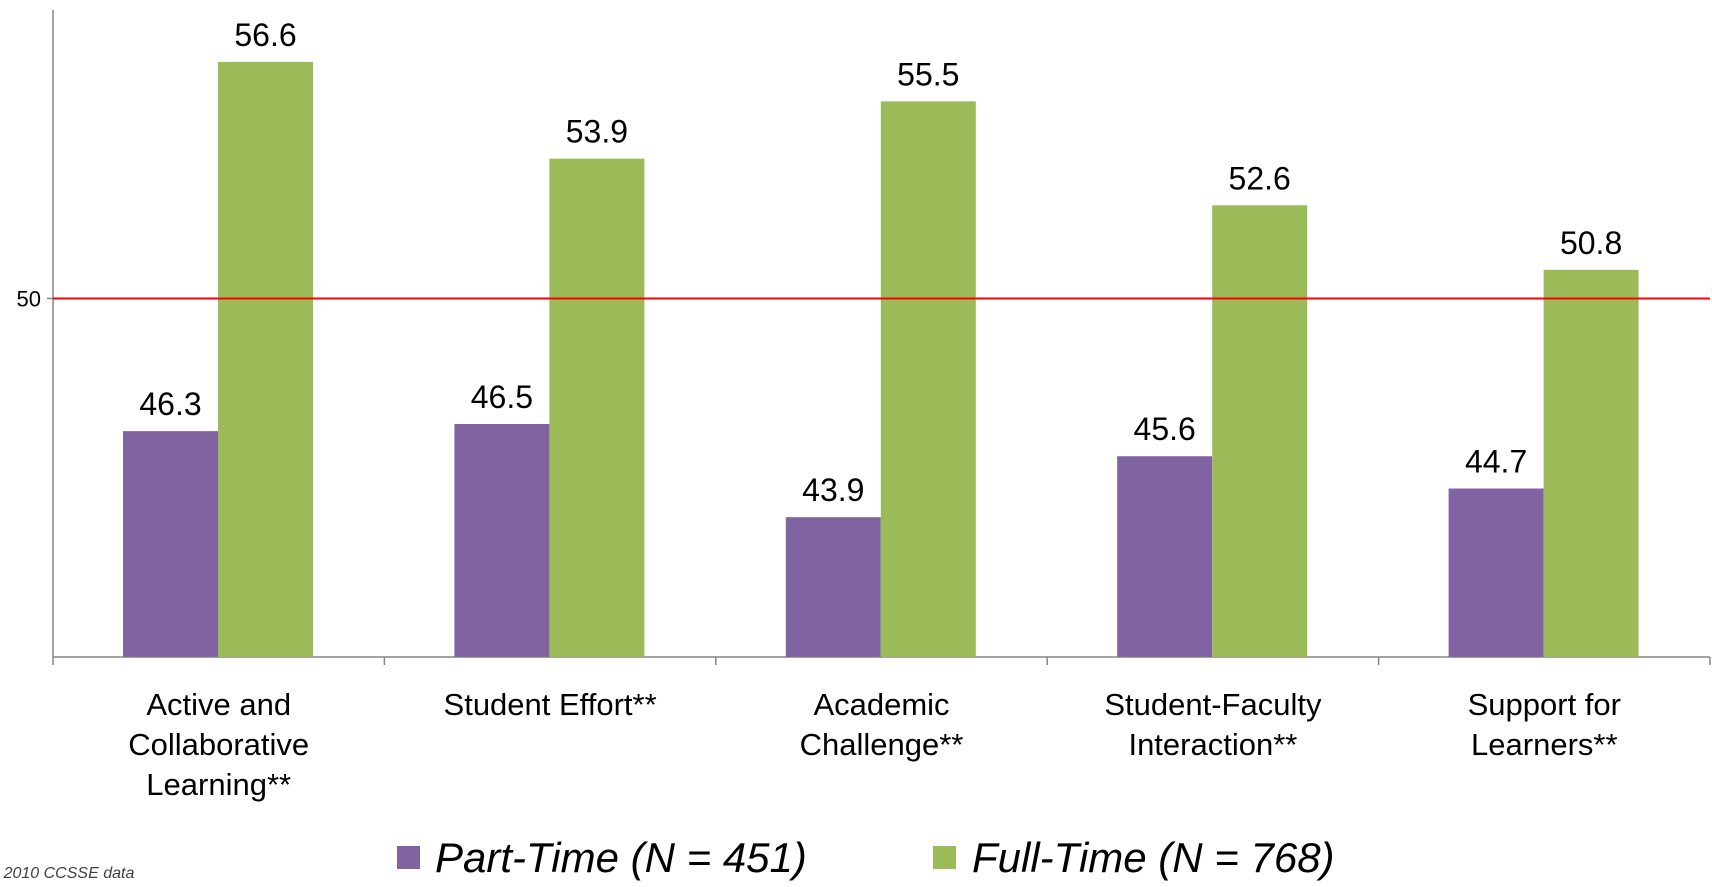  Describe the element at coordinates (1496, 462) in the screenshot. I see `bar-value-label: 44.7` at that location.